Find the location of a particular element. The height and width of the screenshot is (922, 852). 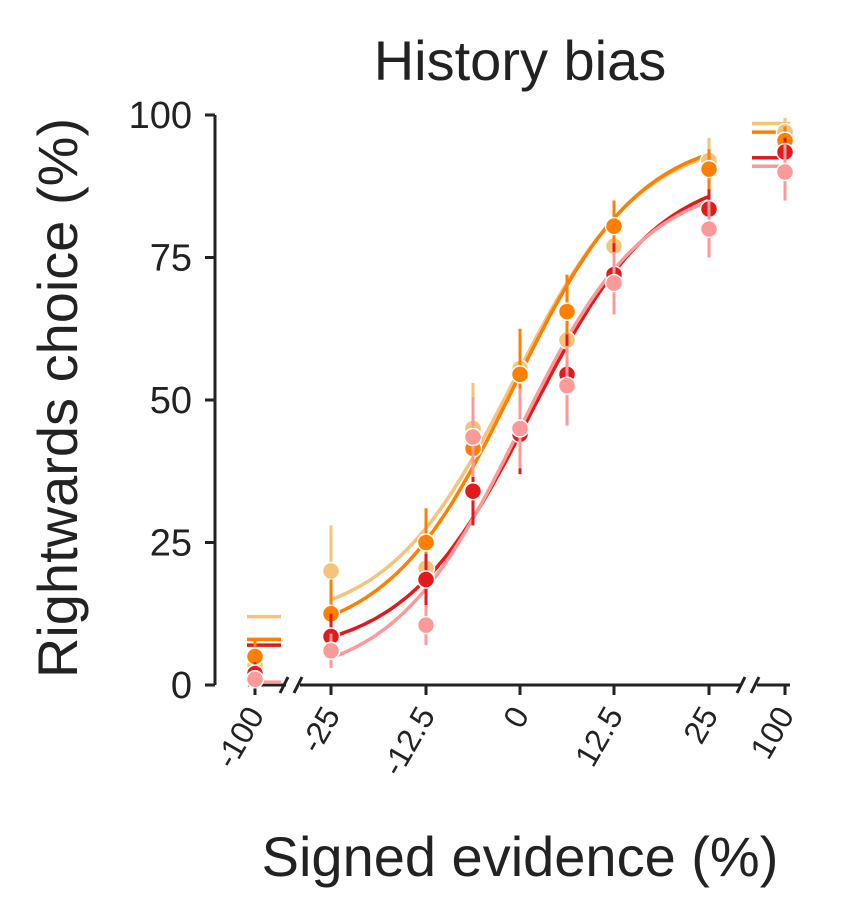

y-tick-label: 25 is located at coordinates (171, 544).